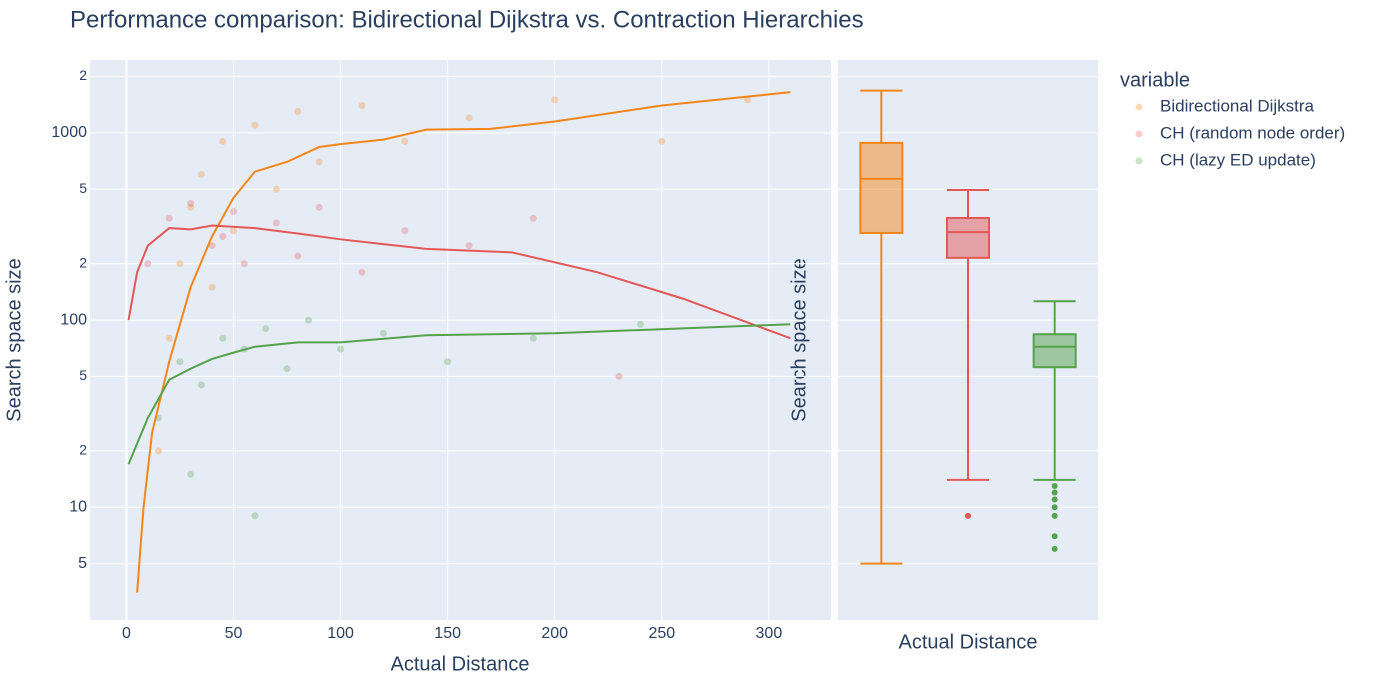  I want to click on x-tick-label: 0, so click(126, 633).